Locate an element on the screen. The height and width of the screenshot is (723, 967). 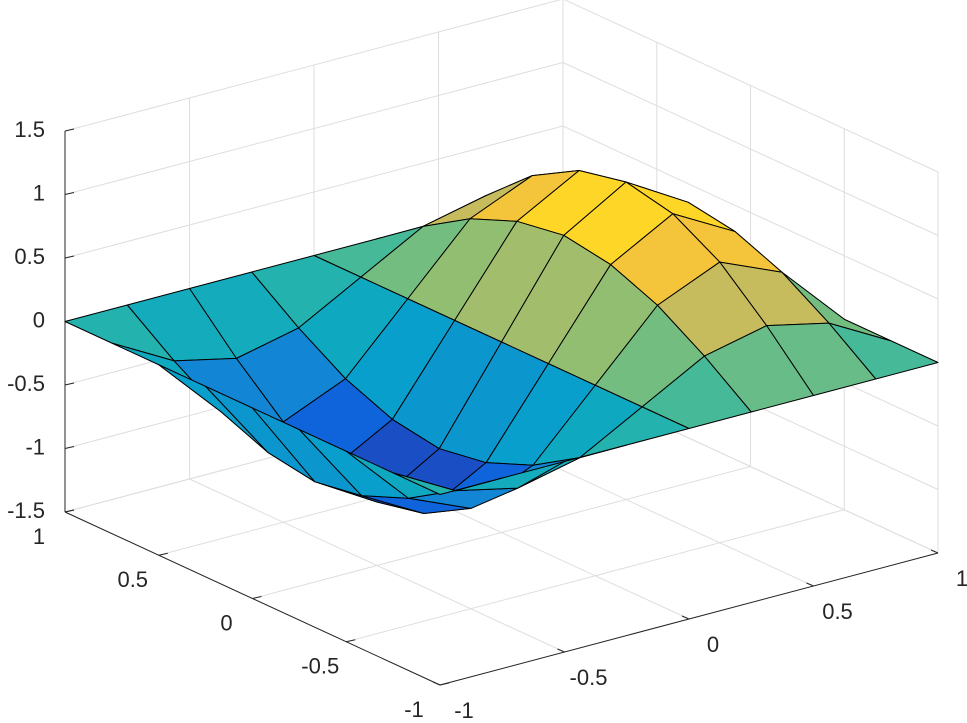
surface-face is located at coordinates (447, 483).